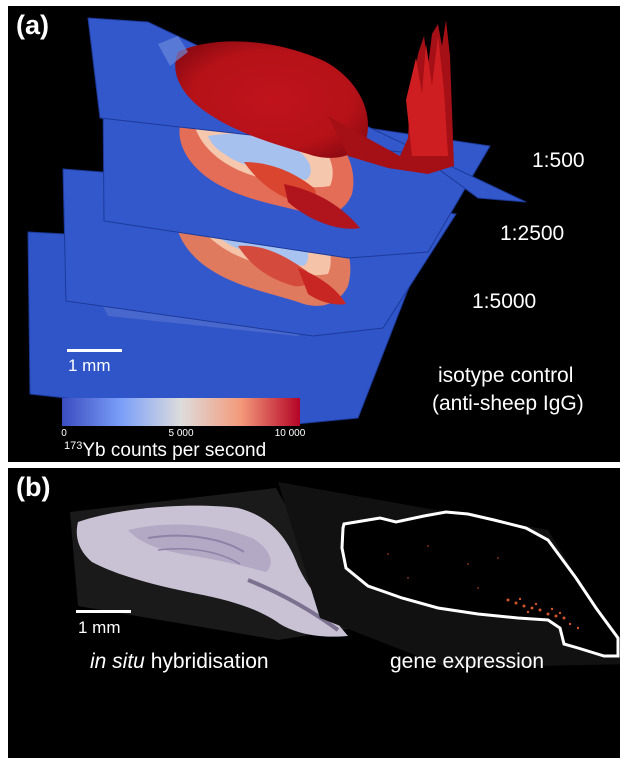 The image size is (628, 763). What do you see at coordinates (290, 433) in the screenshot?
I see `colorbar-tick-2: 10 000` at bounding box center [290, 433].